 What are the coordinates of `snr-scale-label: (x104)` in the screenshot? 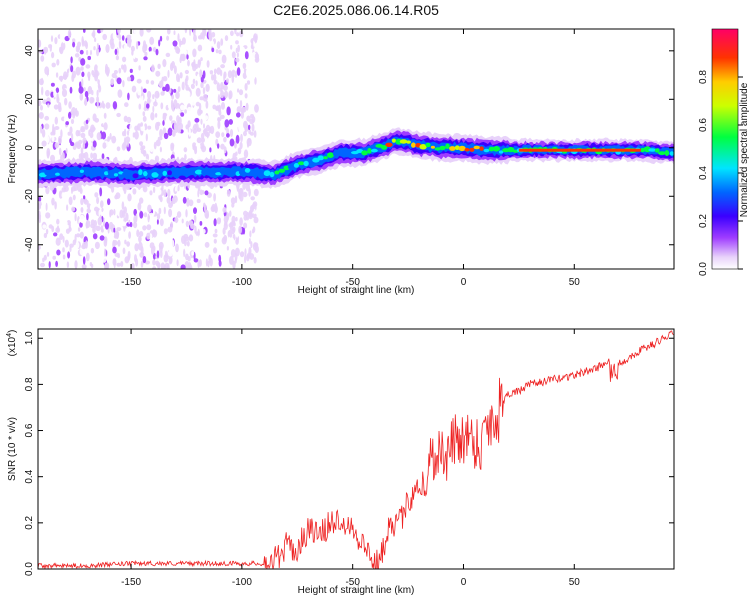 It's located at (12, 343).